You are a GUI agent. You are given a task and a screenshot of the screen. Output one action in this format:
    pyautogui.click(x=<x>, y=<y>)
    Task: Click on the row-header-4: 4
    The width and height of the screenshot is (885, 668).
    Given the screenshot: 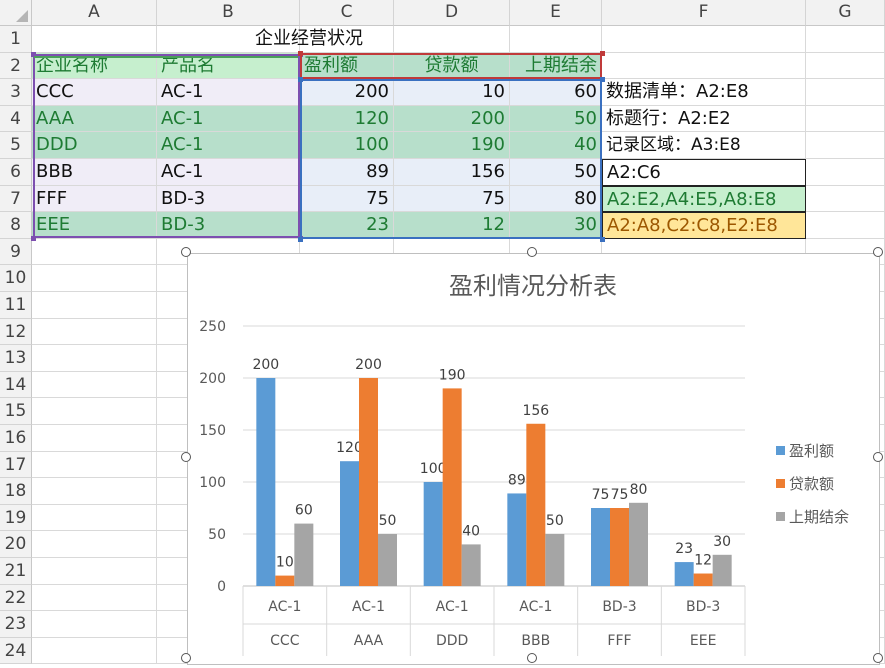 What is the action you would take?
    pyautogui.click(x=16, y=119)
    